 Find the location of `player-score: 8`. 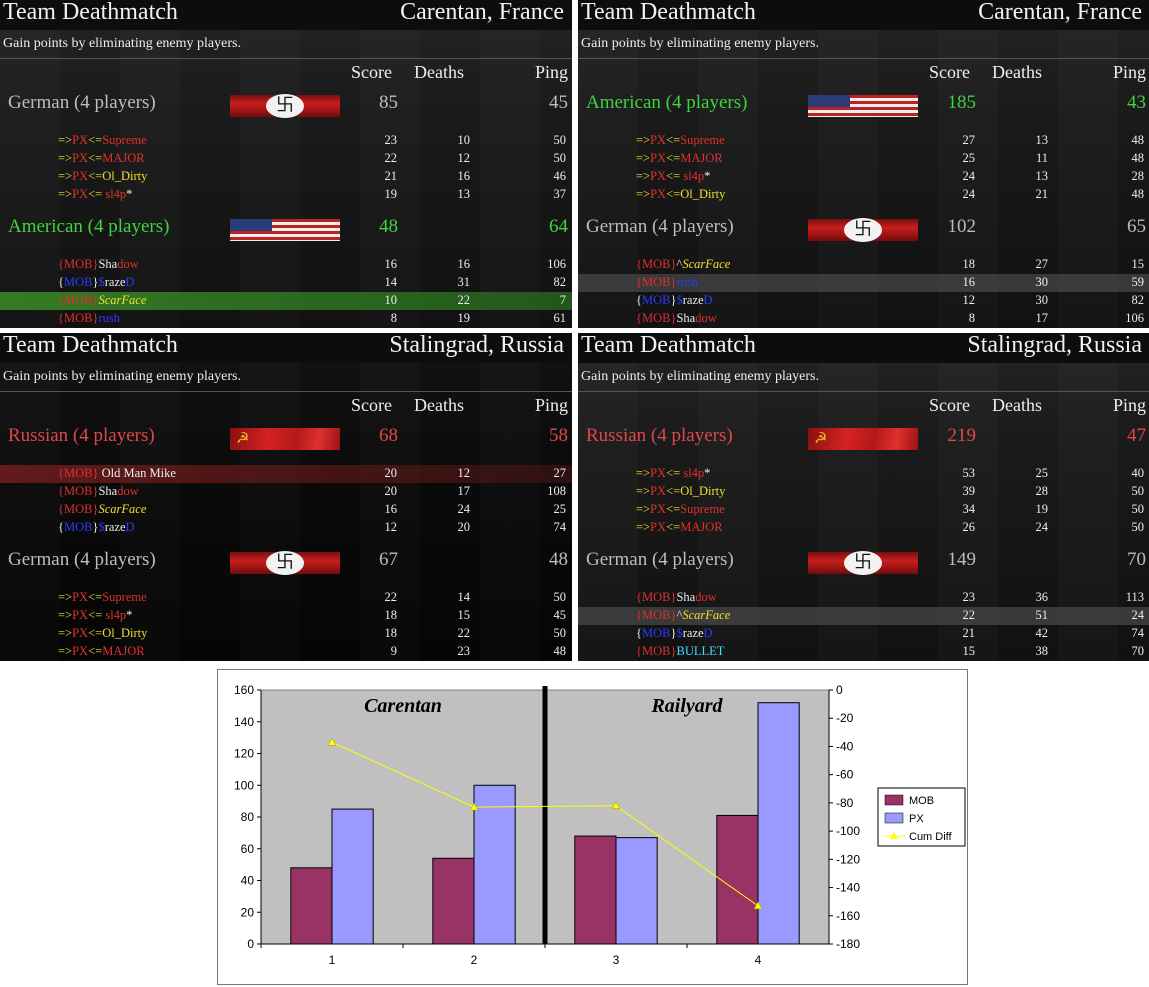

player-score: 8 is located at coordinates (393, 318).